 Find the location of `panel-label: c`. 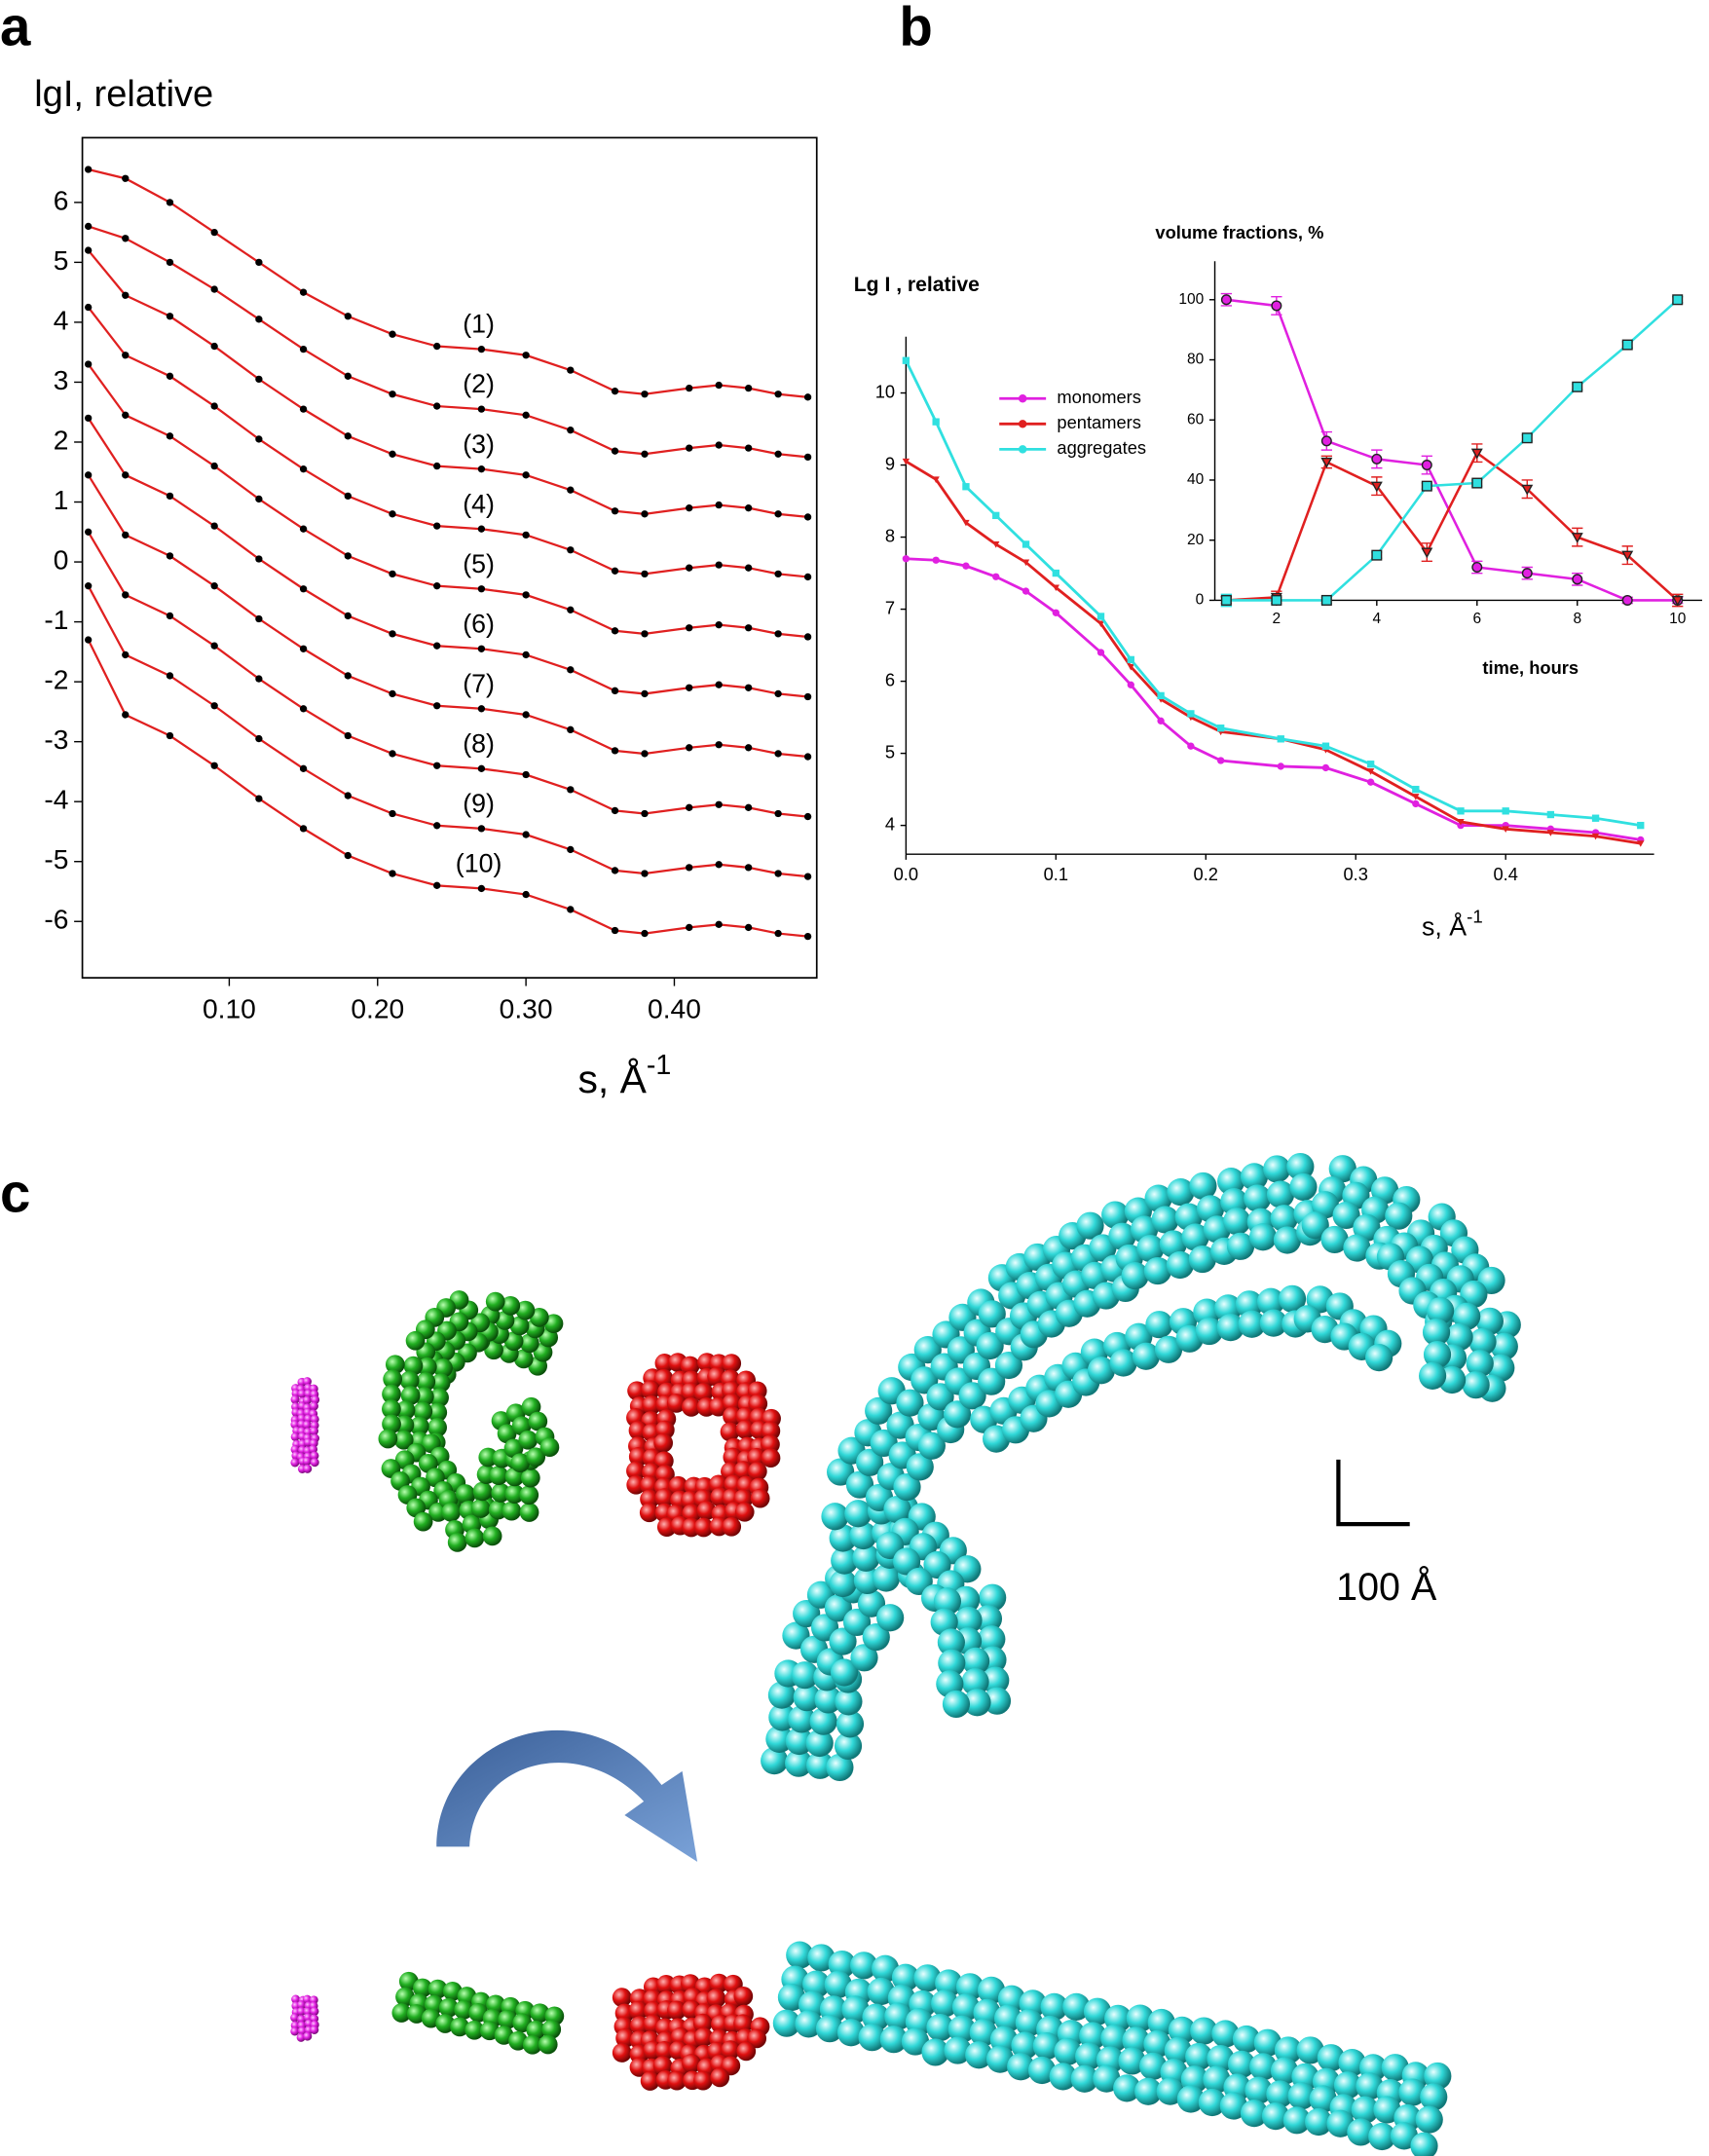

panel-label: c is located at coordinates (15, 1193).